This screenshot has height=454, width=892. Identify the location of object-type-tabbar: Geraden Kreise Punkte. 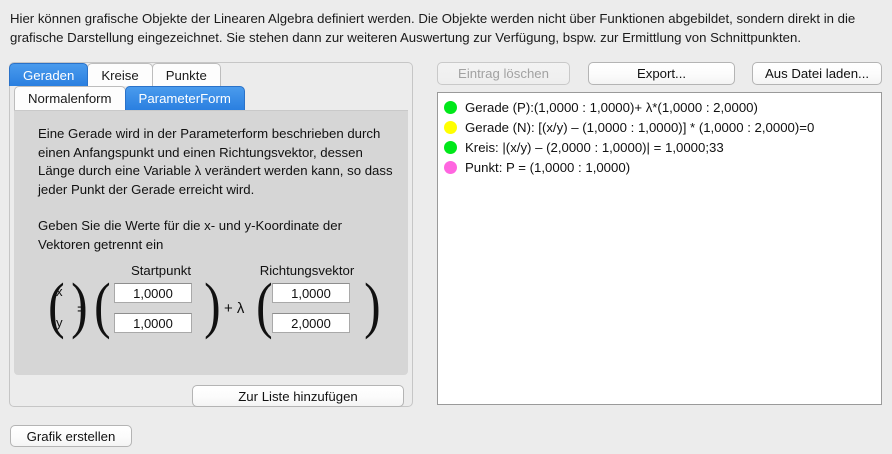
(115, 74).